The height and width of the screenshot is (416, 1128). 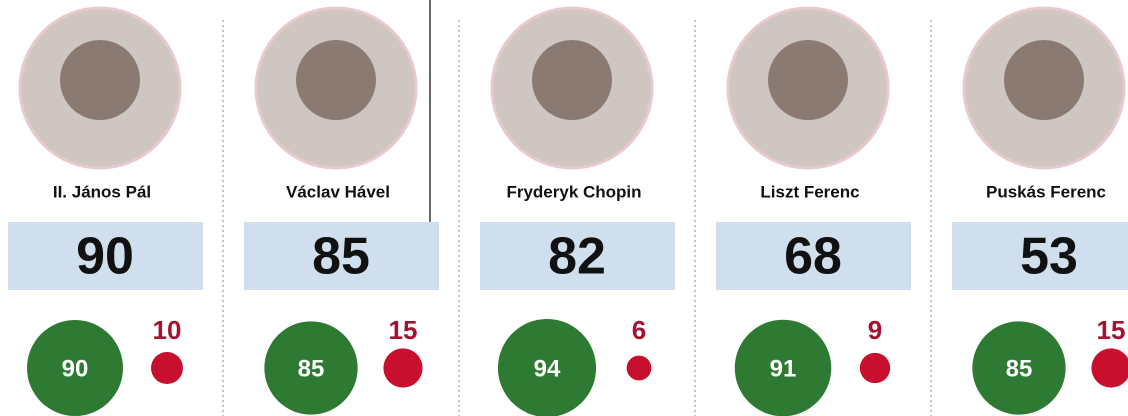 What do you see at coordinates (1046, 191) in the screenshot?
I see `name: Puskás Ferenc` at bounding box center [1046, 191].